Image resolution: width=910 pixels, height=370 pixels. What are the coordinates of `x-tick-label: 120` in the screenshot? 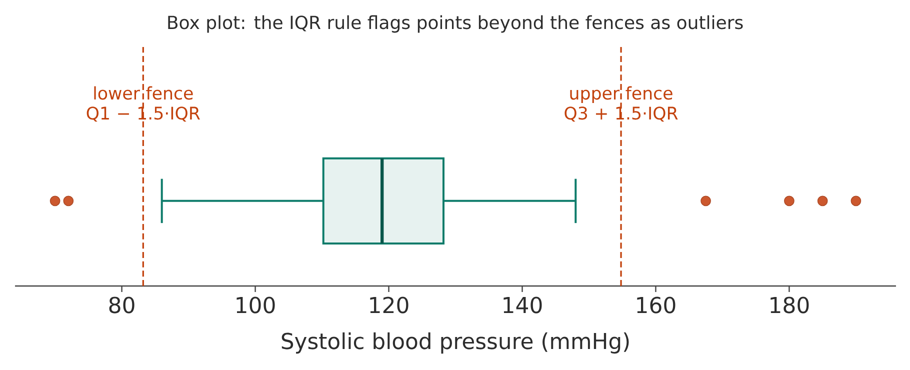 It's located at (389, 305).